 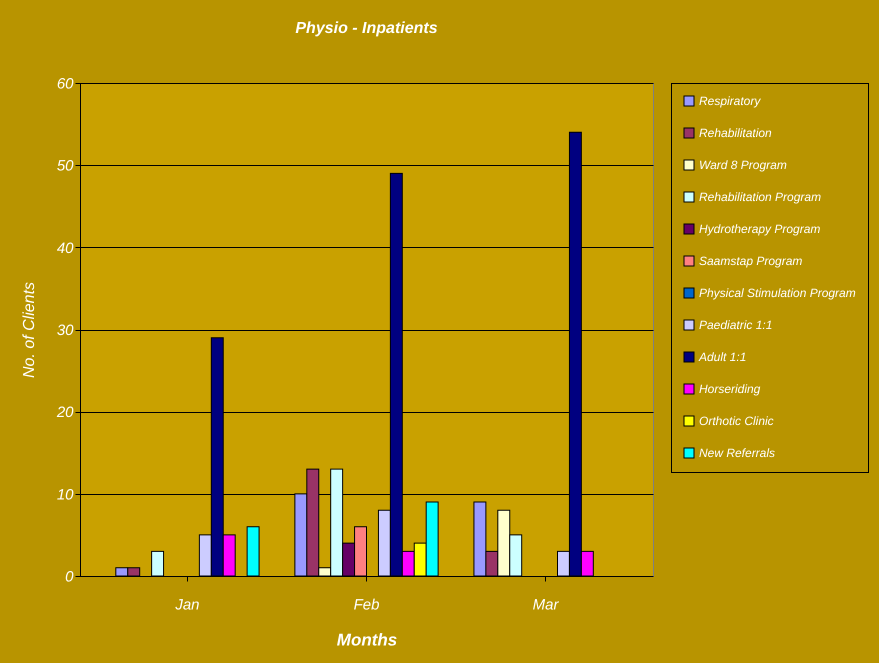 I want to click on legend-label: New Referrals, so click(x=737, y=453).